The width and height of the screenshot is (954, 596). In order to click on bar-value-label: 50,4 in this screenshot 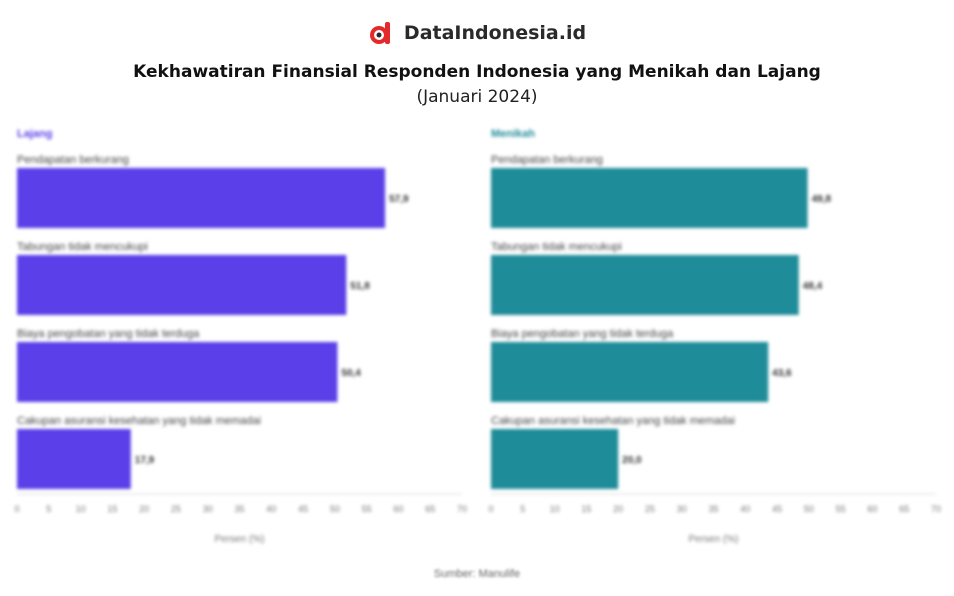, I will do `click(351, 373)`.